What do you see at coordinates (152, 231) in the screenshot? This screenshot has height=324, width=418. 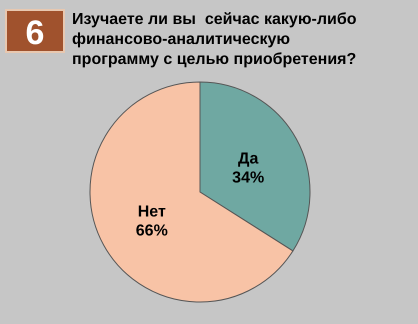 I see `data-label: 66%` at bounding box center [152, 231].